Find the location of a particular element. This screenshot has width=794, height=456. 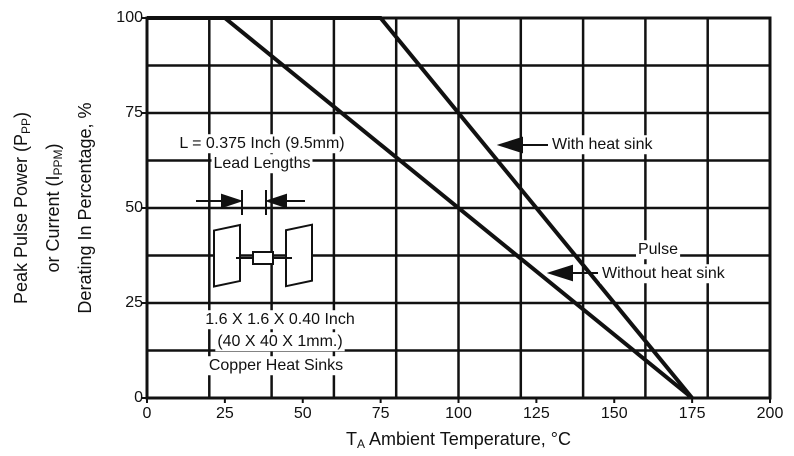

y-tick-label: 100 is located at coordinates (129, 17).